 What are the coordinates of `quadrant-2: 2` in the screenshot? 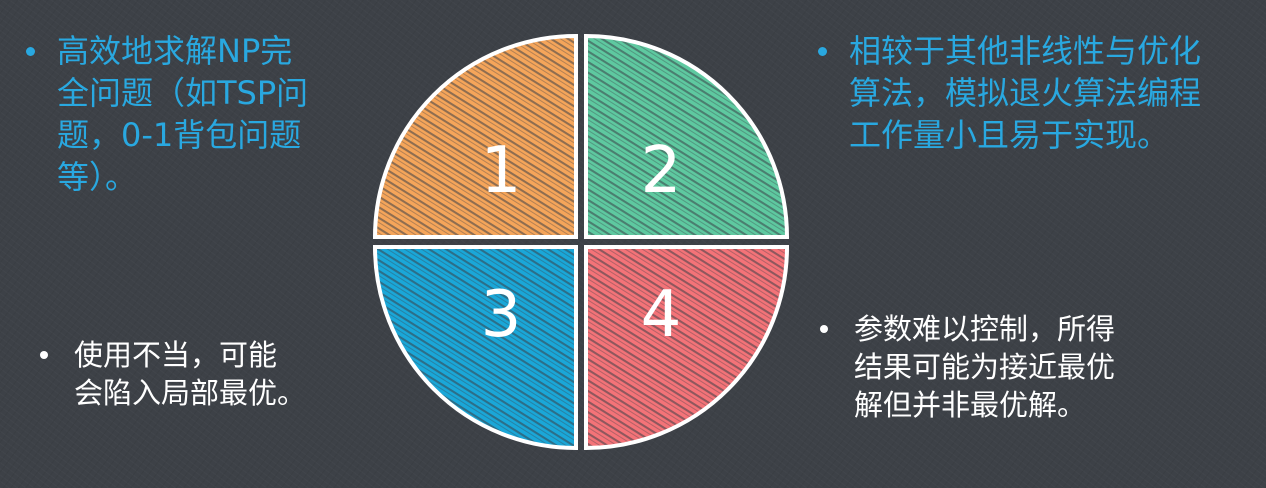 It's located at (687, 136).